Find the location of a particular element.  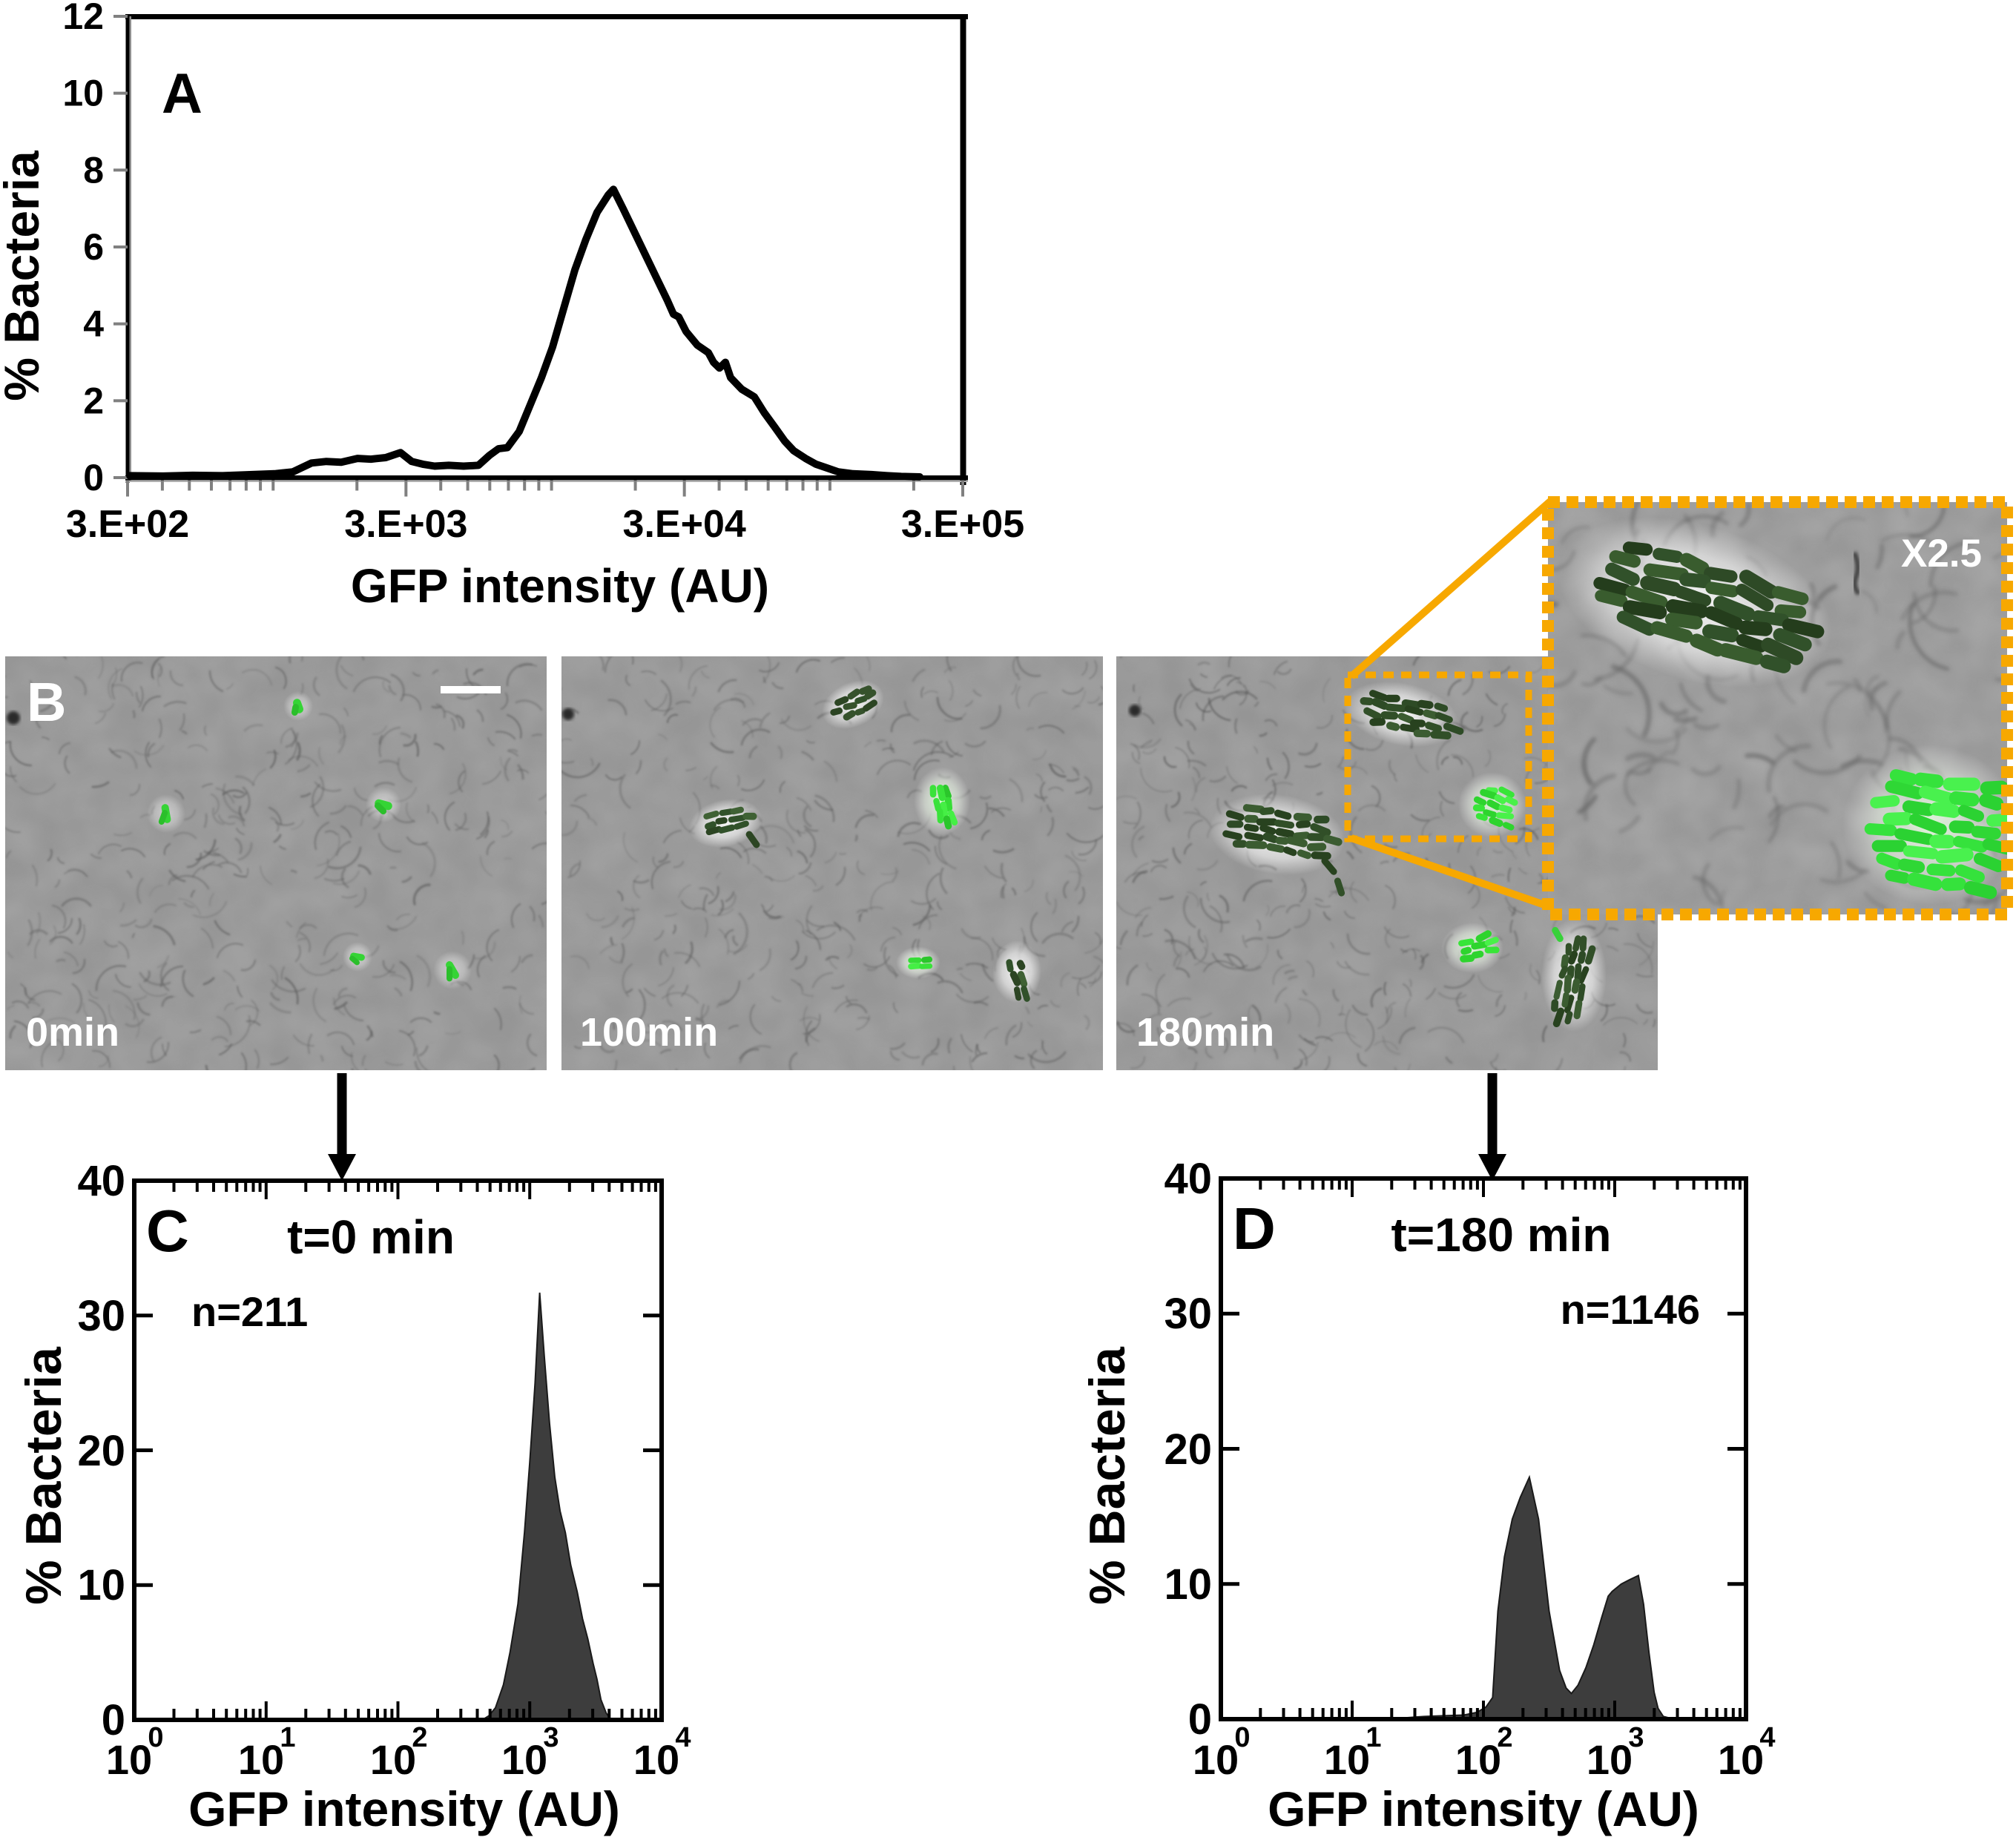

svg-text: 180min is located at coordinates (1205, 1032).